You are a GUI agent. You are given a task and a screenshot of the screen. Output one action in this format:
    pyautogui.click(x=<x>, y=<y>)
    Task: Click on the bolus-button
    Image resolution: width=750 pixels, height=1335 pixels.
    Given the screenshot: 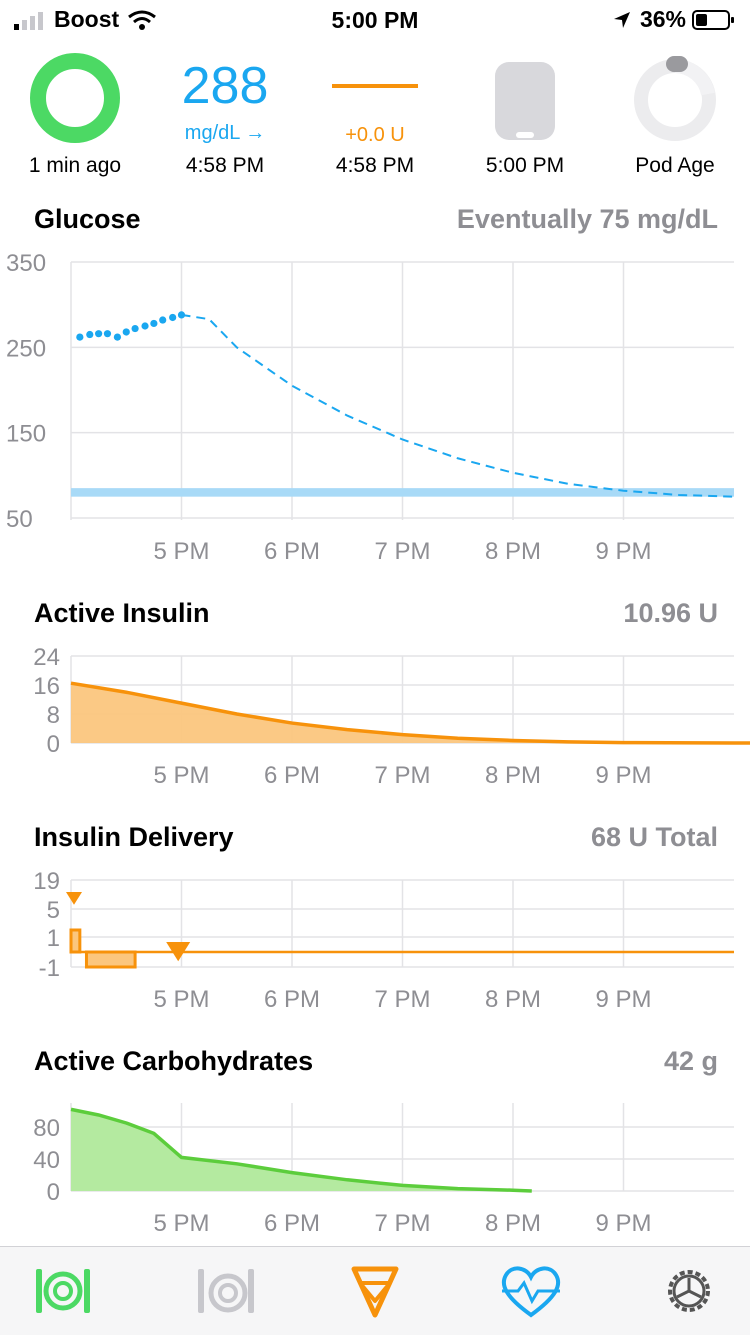 What is the action you would take?
    pyautogui.click(x=375, y=1291)
    